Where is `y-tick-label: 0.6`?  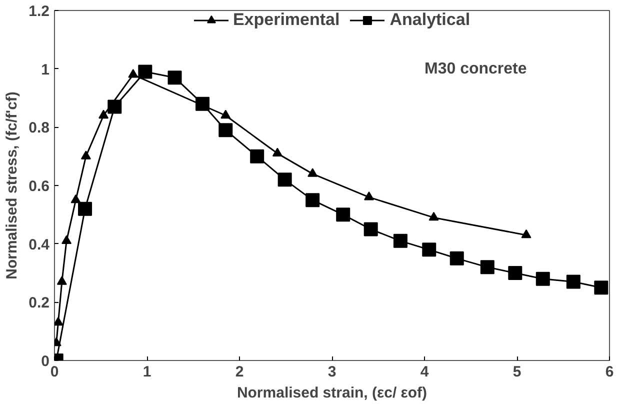
y-tick-label: 0.6 is located at coordinates (39, 186).